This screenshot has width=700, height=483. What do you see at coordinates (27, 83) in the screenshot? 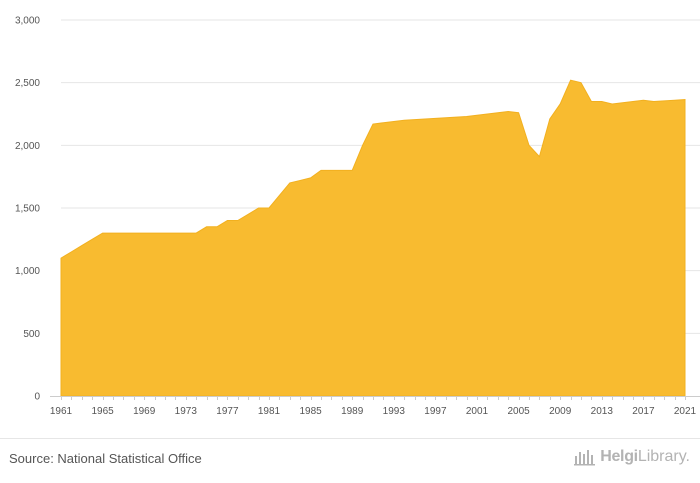
I see `y-tick-label: 2,500` at bounding box center [27, 83].